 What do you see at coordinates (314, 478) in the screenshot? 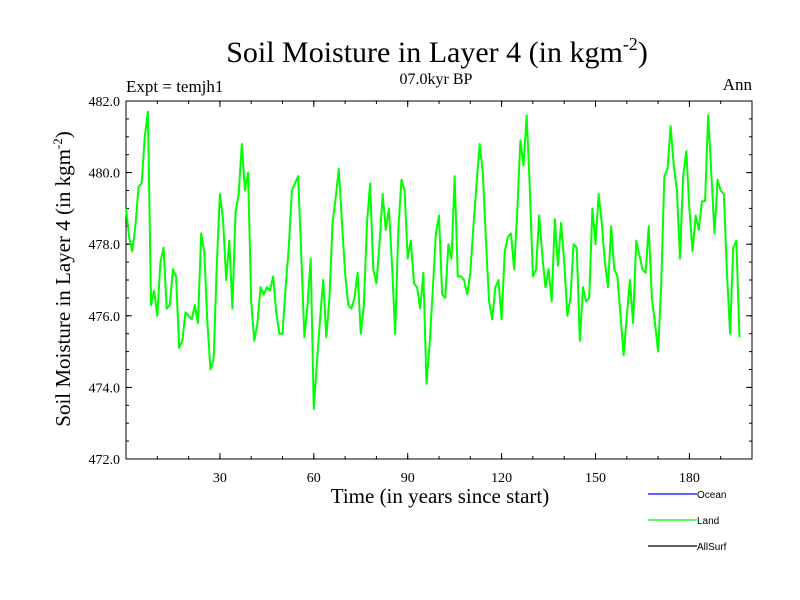
I see `x-tick-label: 60` at bounding box center [314, 478].